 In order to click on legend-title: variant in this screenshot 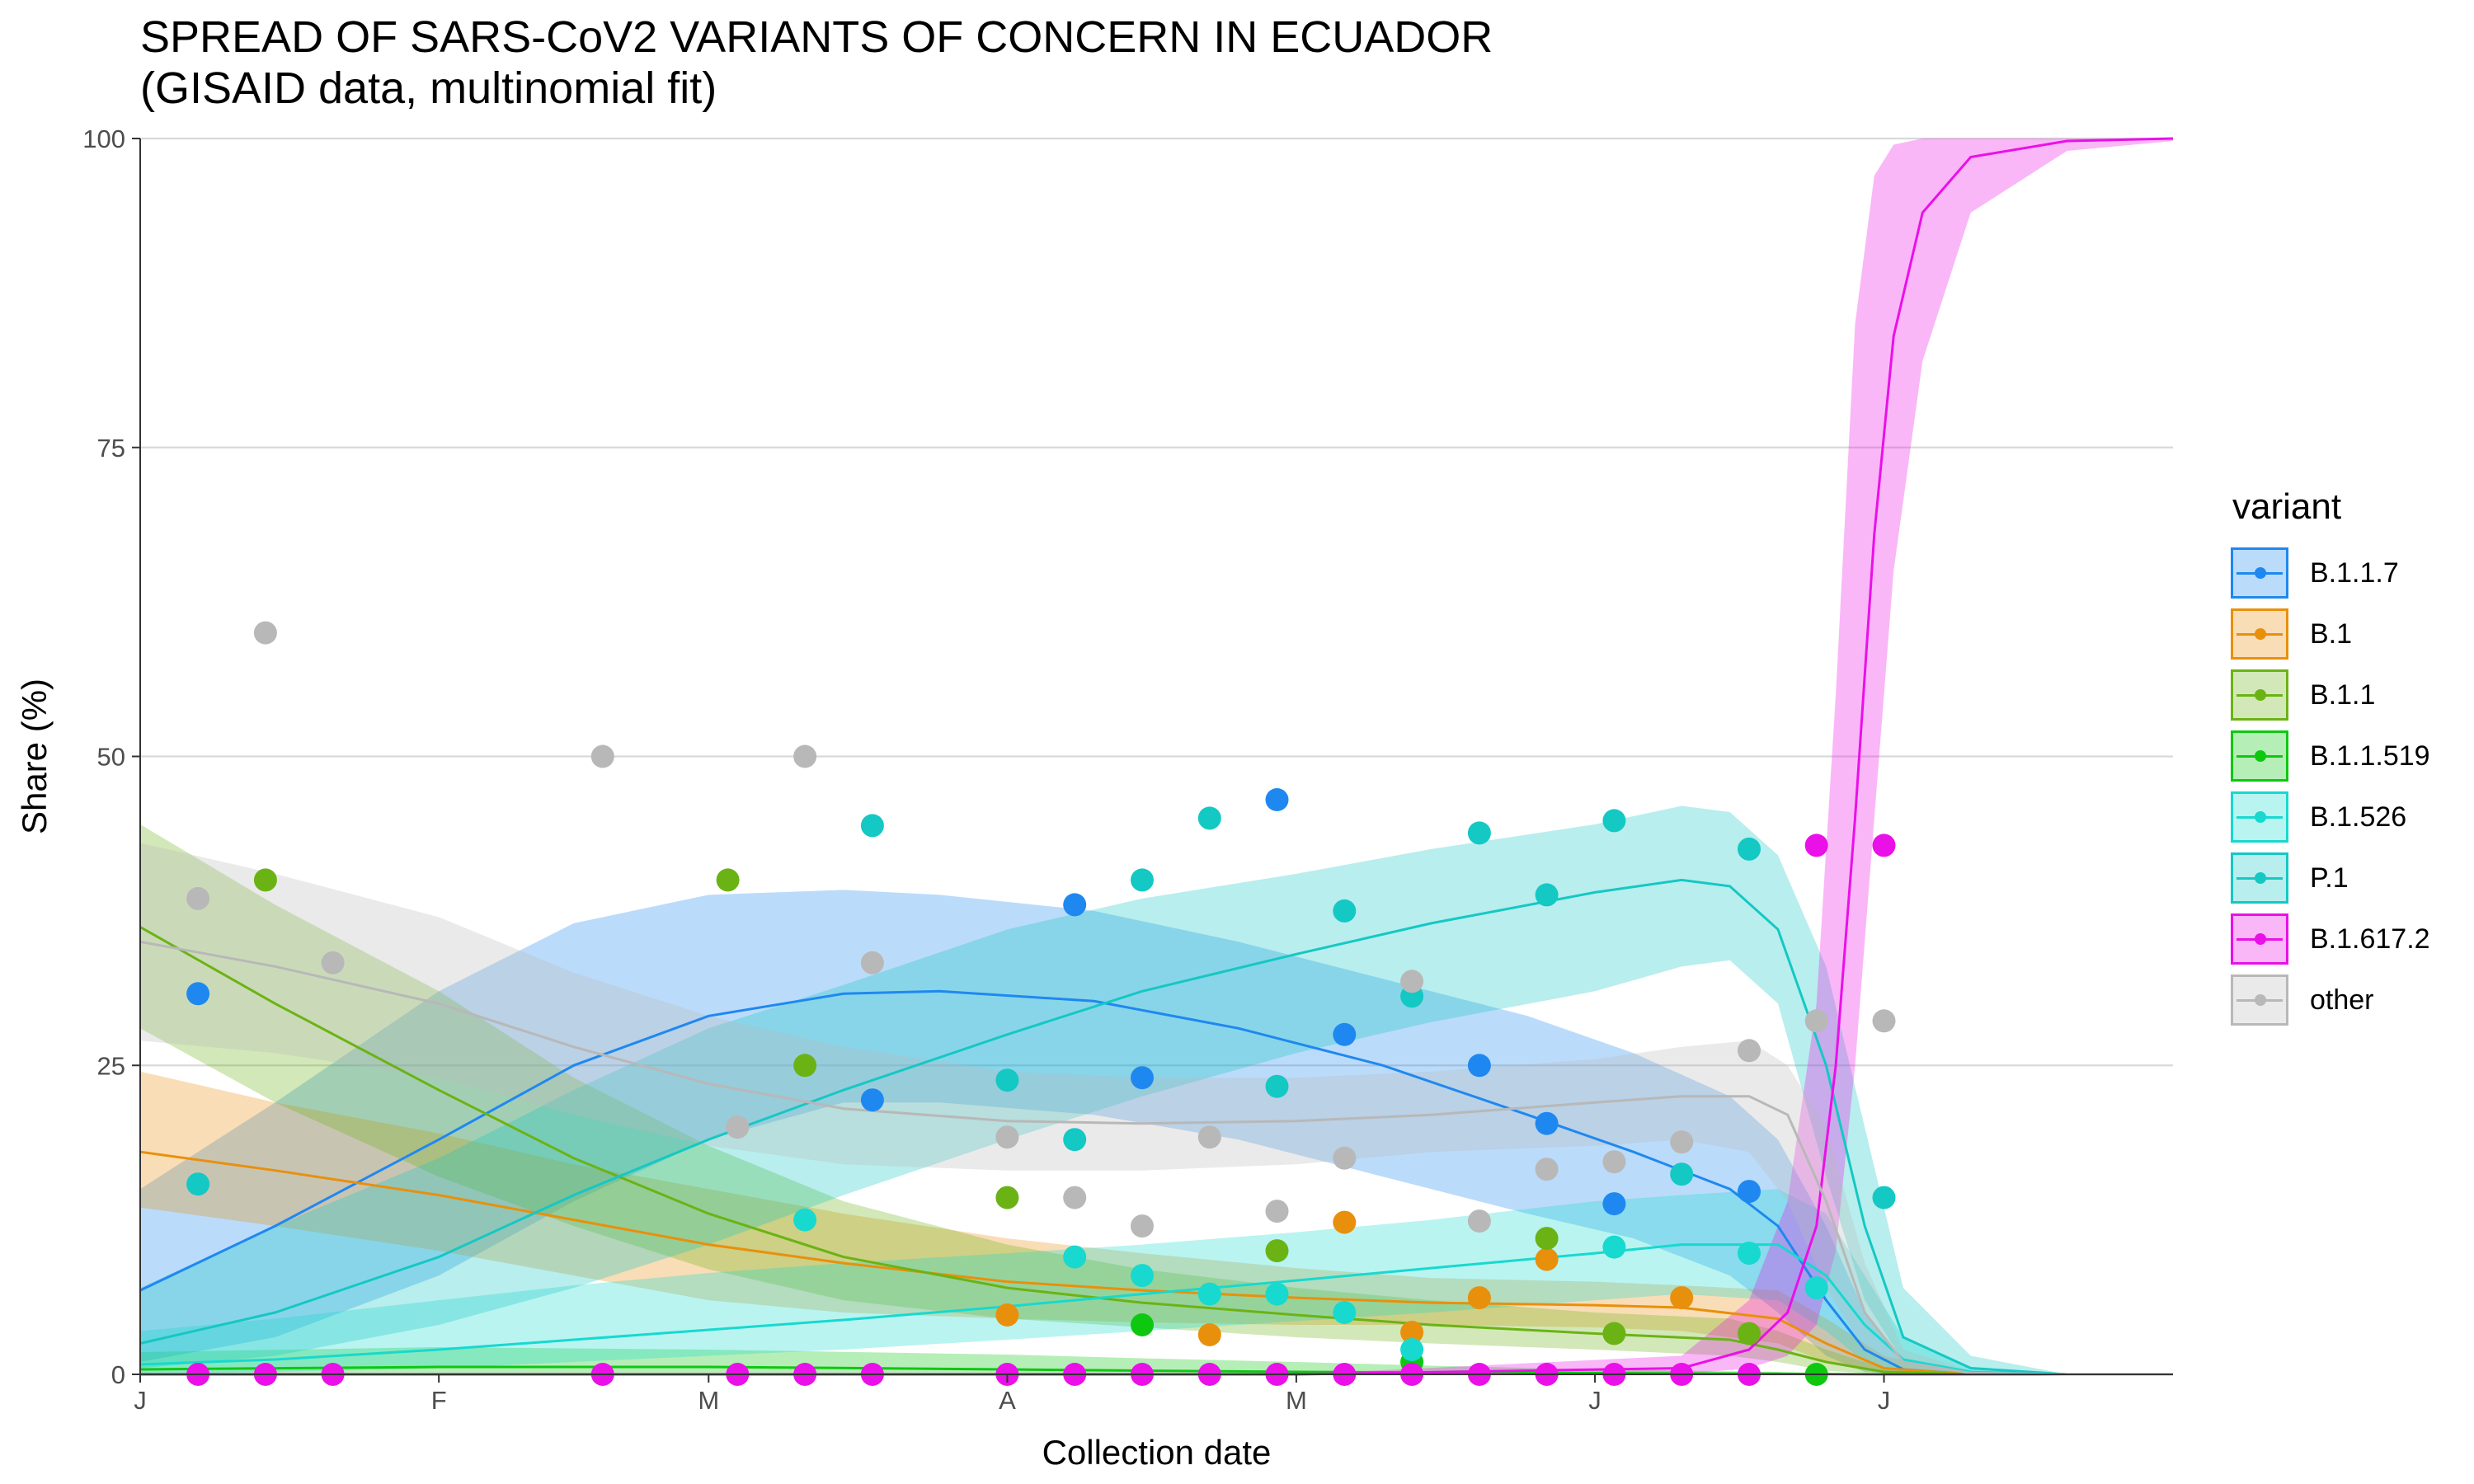, I will do `click(2287, 506)`.